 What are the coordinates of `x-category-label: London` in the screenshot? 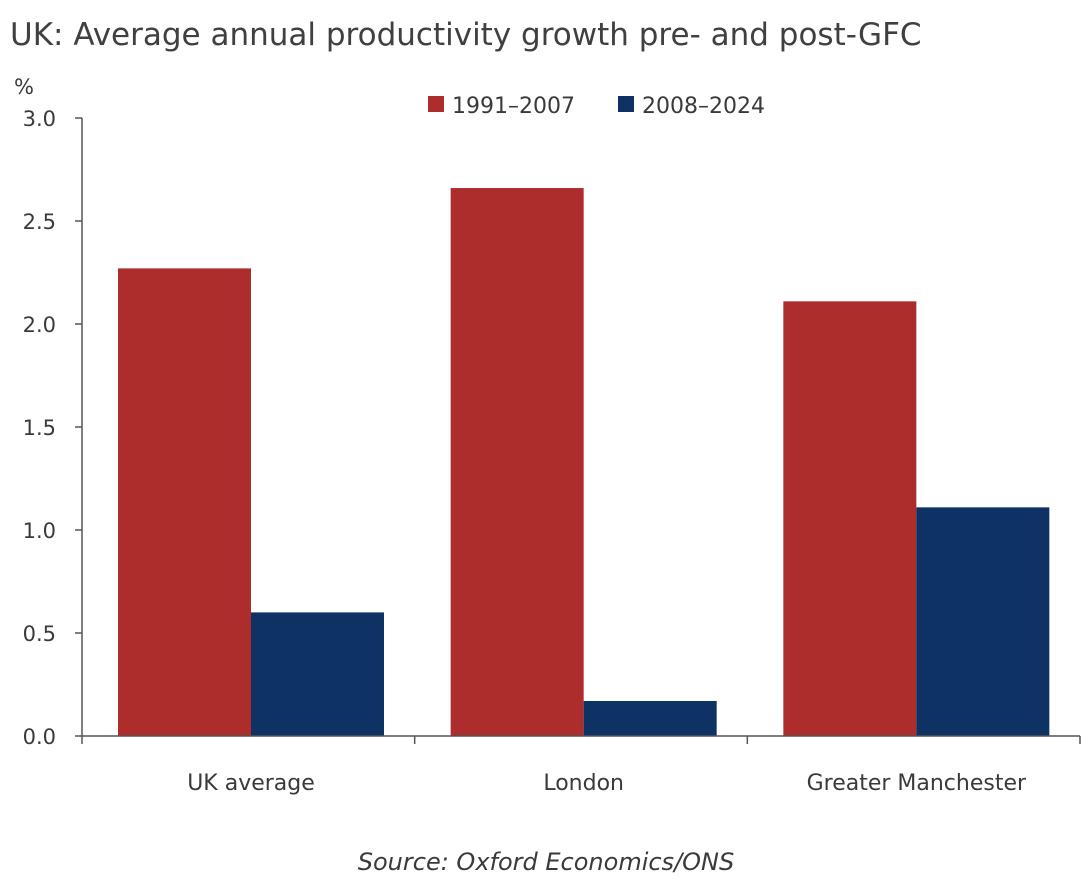 It's located at (583, 783).